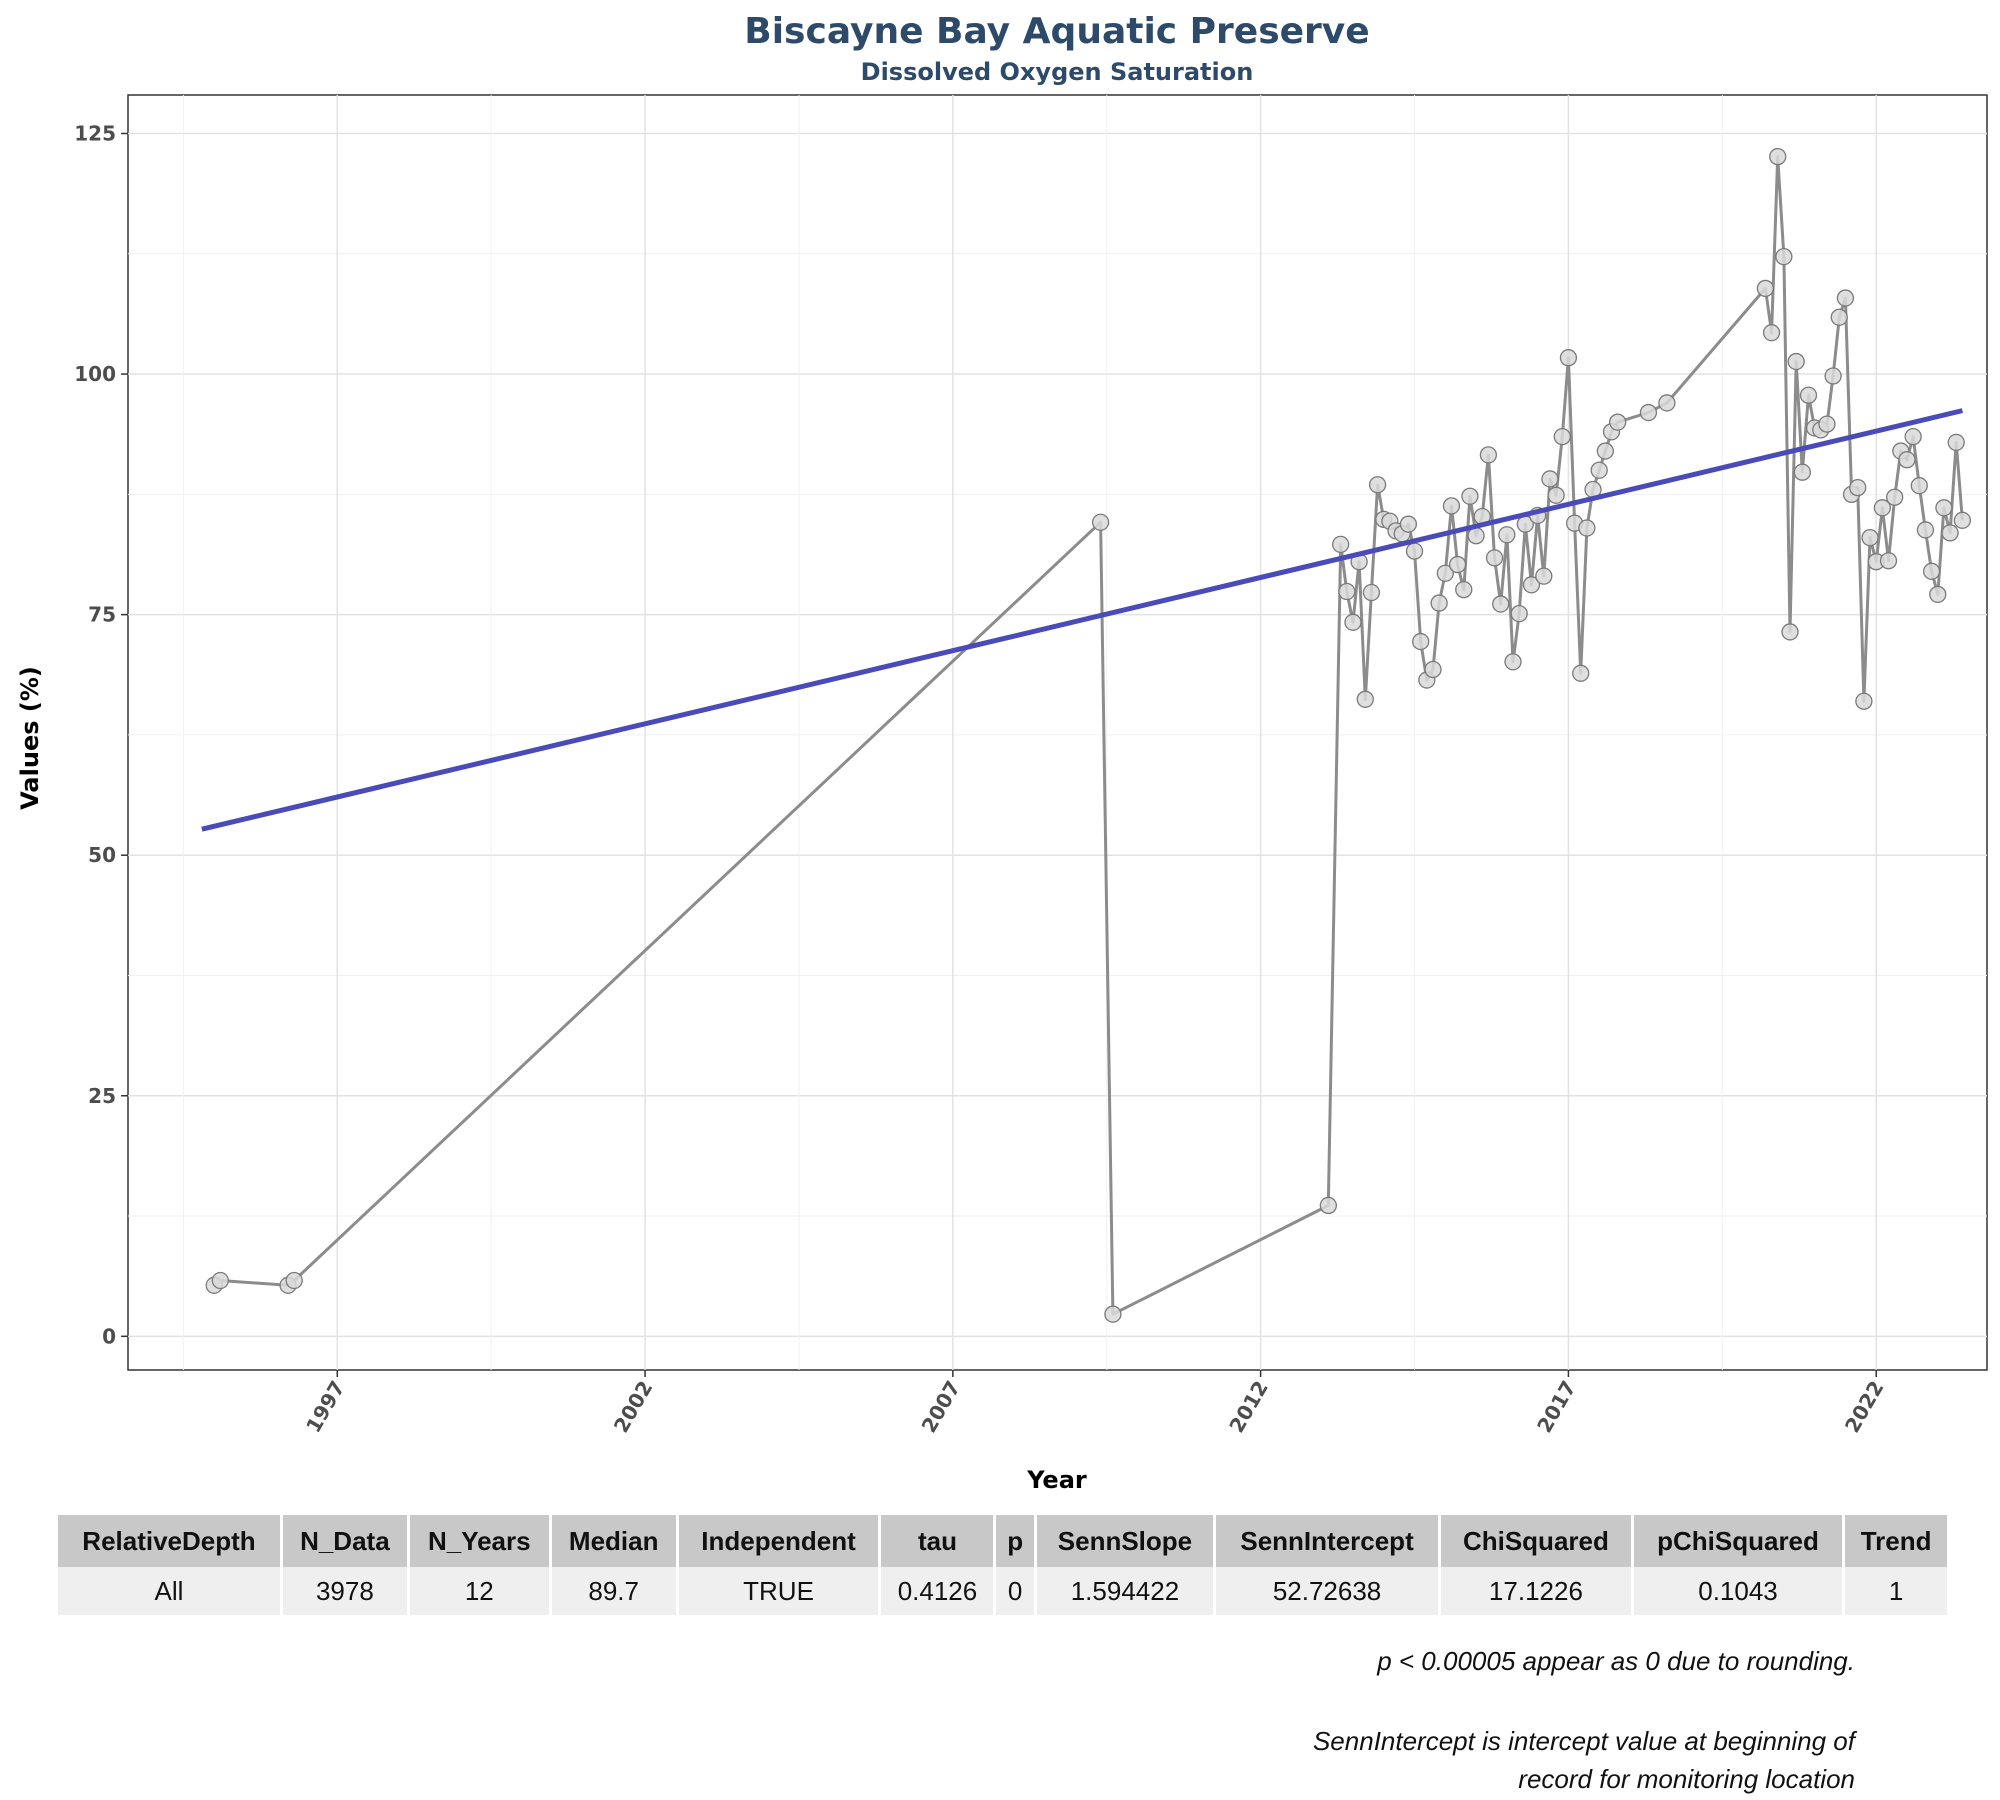 Image resolution: width=2000 pixels, height=1800 pixels. I want to click on x-tick-label: 2002, so click(633, 1407).